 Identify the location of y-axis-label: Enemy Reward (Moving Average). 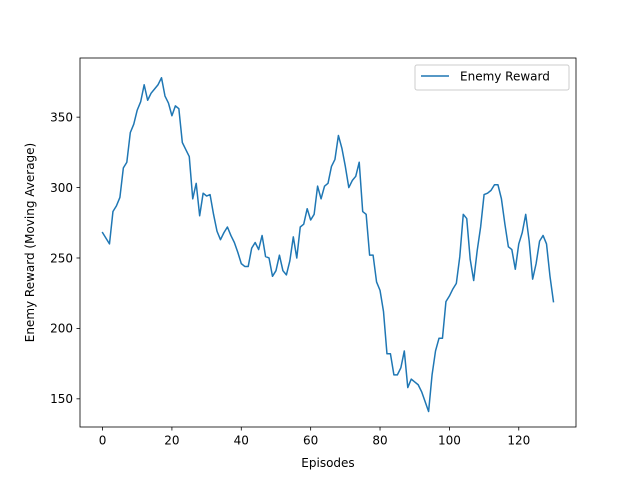
(30, 243).